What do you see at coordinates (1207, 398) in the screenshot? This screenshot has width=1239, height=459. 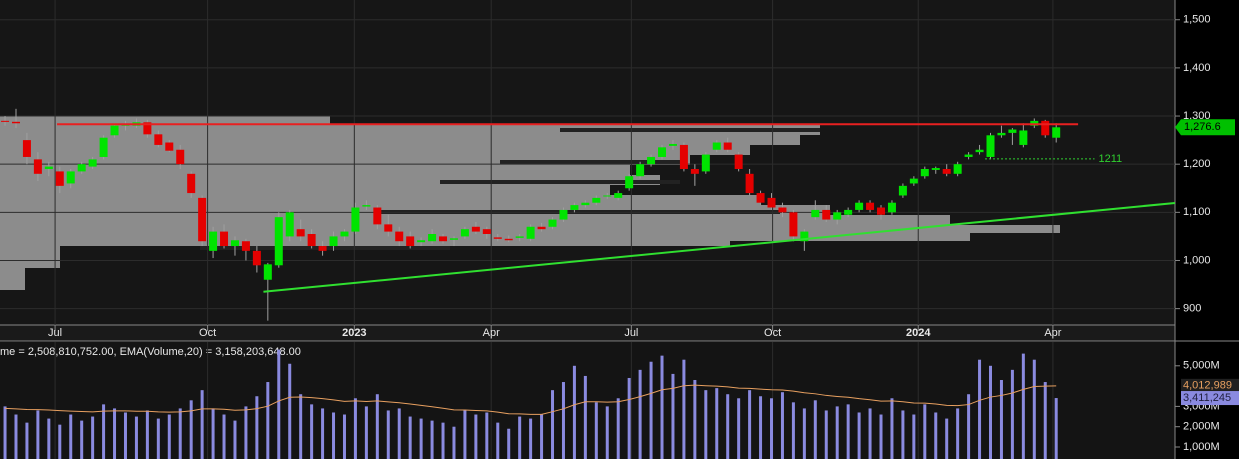 I see `value-tag-label: 3,411,245` at bounding box center [1207, 398].